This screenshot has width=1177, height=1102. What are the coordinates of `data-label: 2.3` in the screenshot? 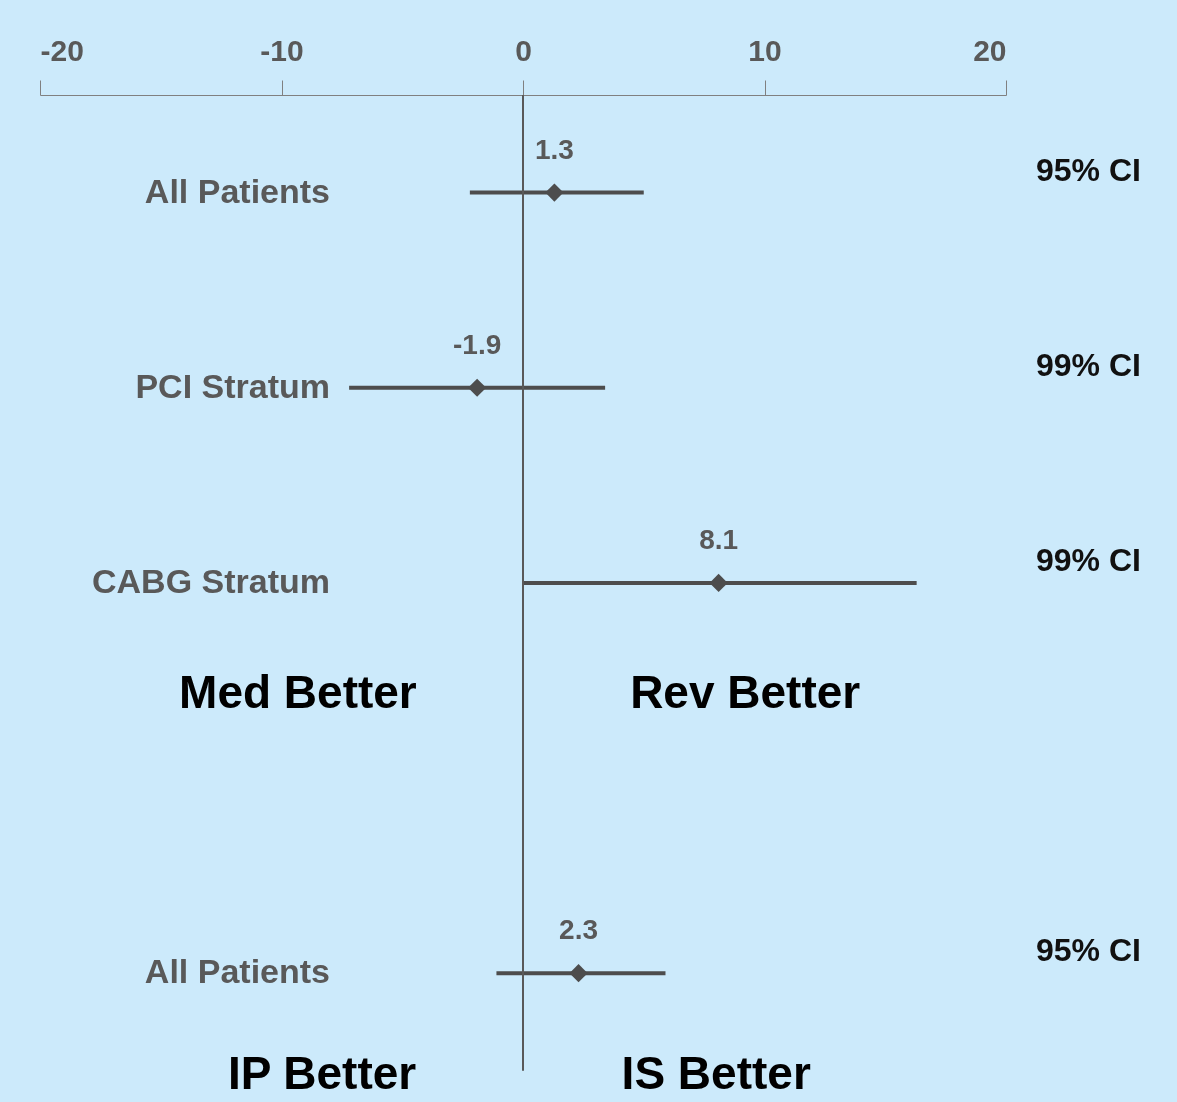 It's located at (579, 930).